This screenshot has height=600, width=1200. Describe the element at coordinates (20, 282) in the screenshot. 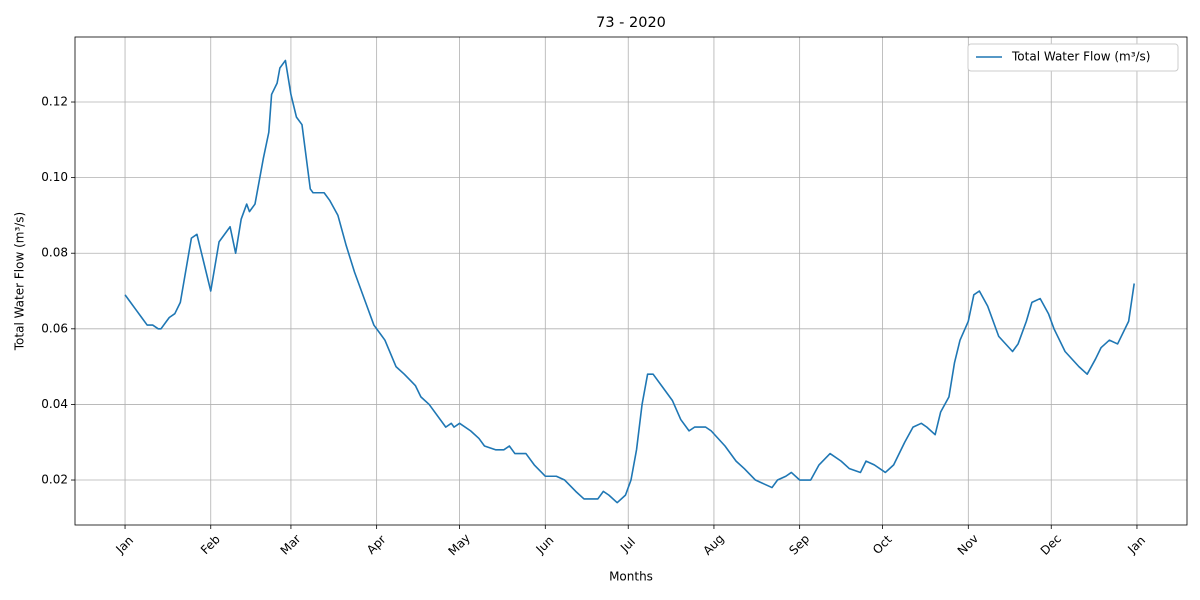

I see `y-axis-label: Total Water Flow (m³/s)` at that location.